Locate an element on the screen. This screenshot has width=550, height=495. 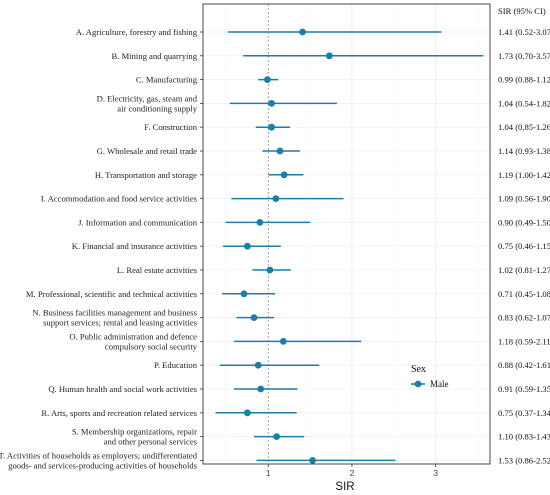
legend: Sex Male is located at coordinates (430, 376).